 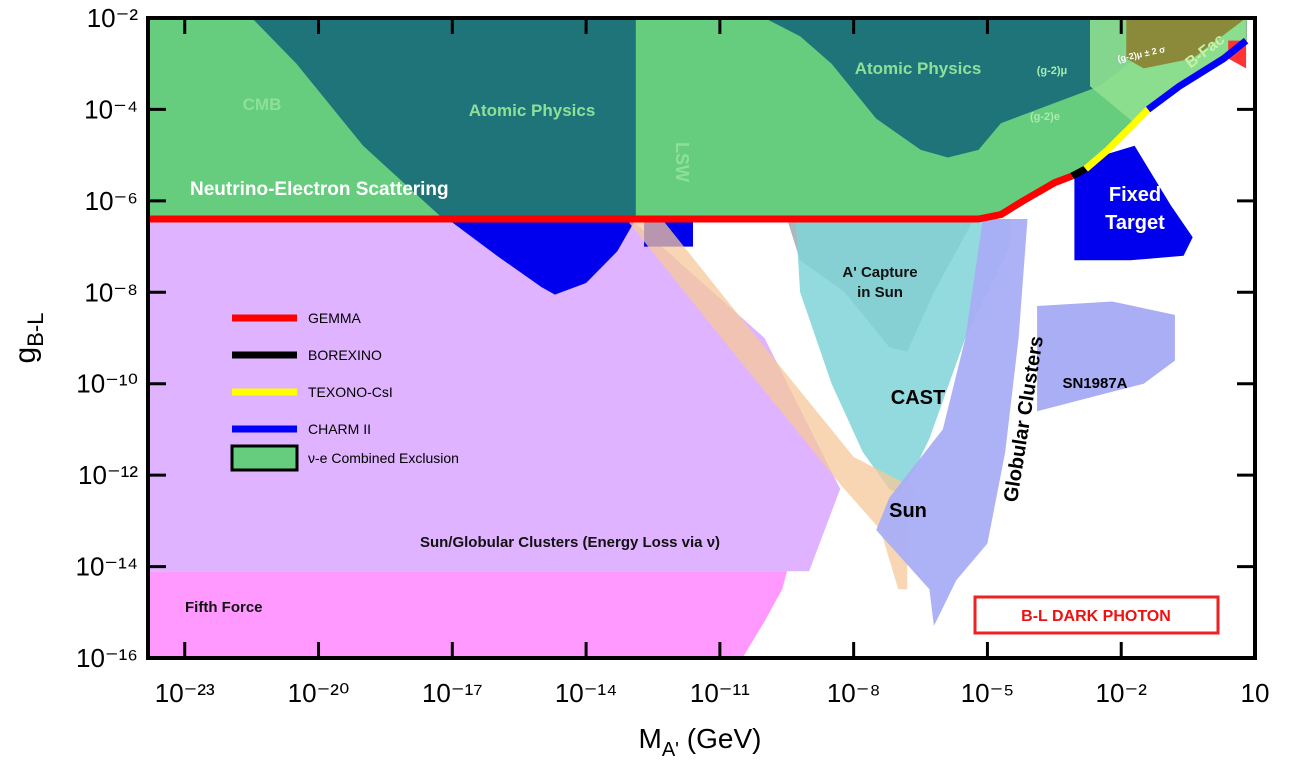 I want to click on legend-label: GEMMA, so click(x=335, y=318).